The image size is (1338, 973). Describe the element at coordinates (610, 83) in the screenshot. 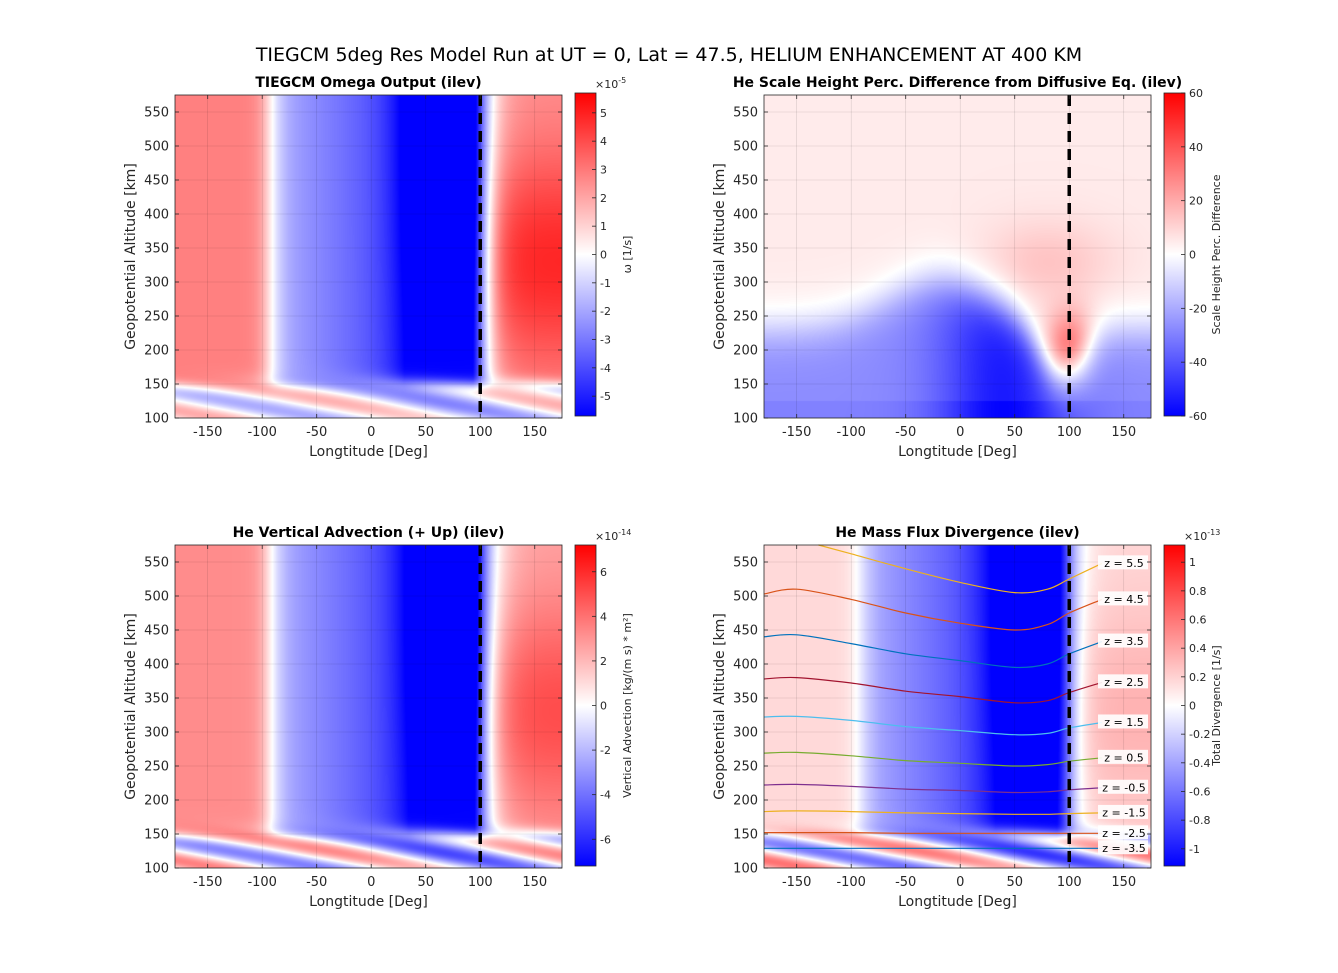

I see `colorbar-exponent: ×10⁻⁵` at that location.